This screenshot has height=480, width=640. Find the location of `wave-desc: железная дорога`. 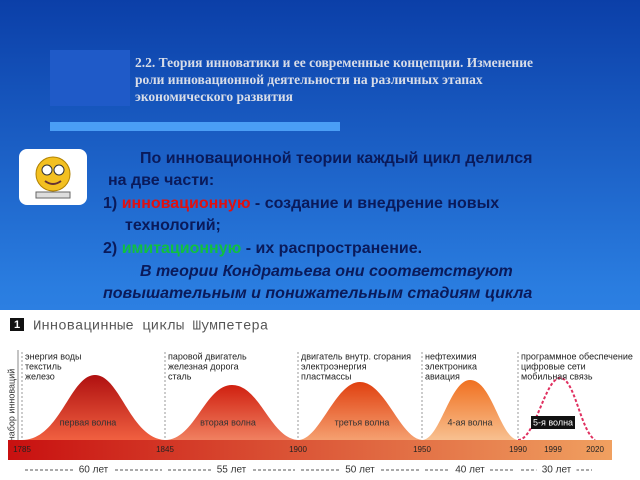

wave-desc: железная дорога is located at coordinates (203, 366).